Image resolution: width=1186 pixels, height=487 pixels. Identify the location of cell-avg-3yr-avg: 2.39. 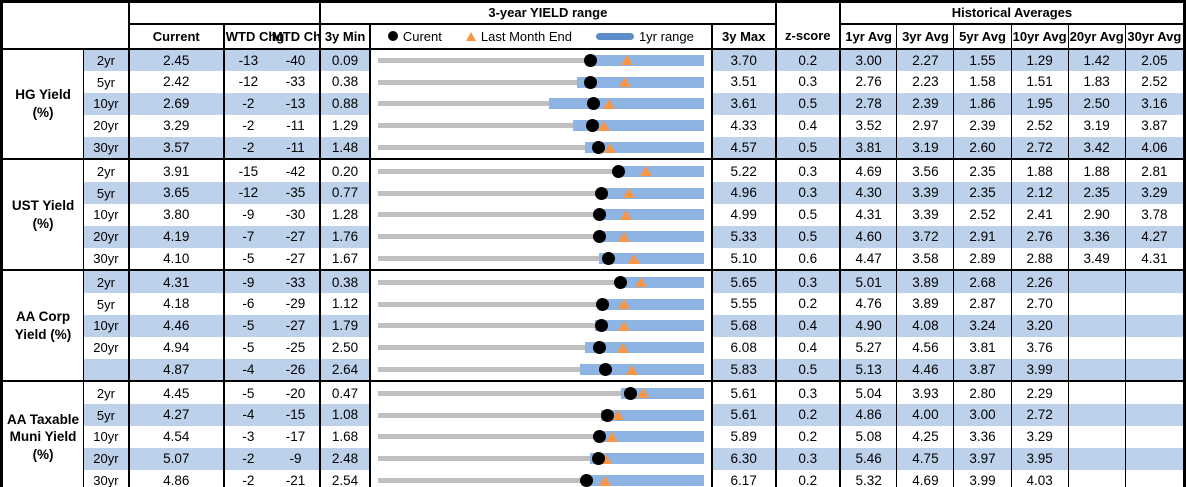
(925, 104).